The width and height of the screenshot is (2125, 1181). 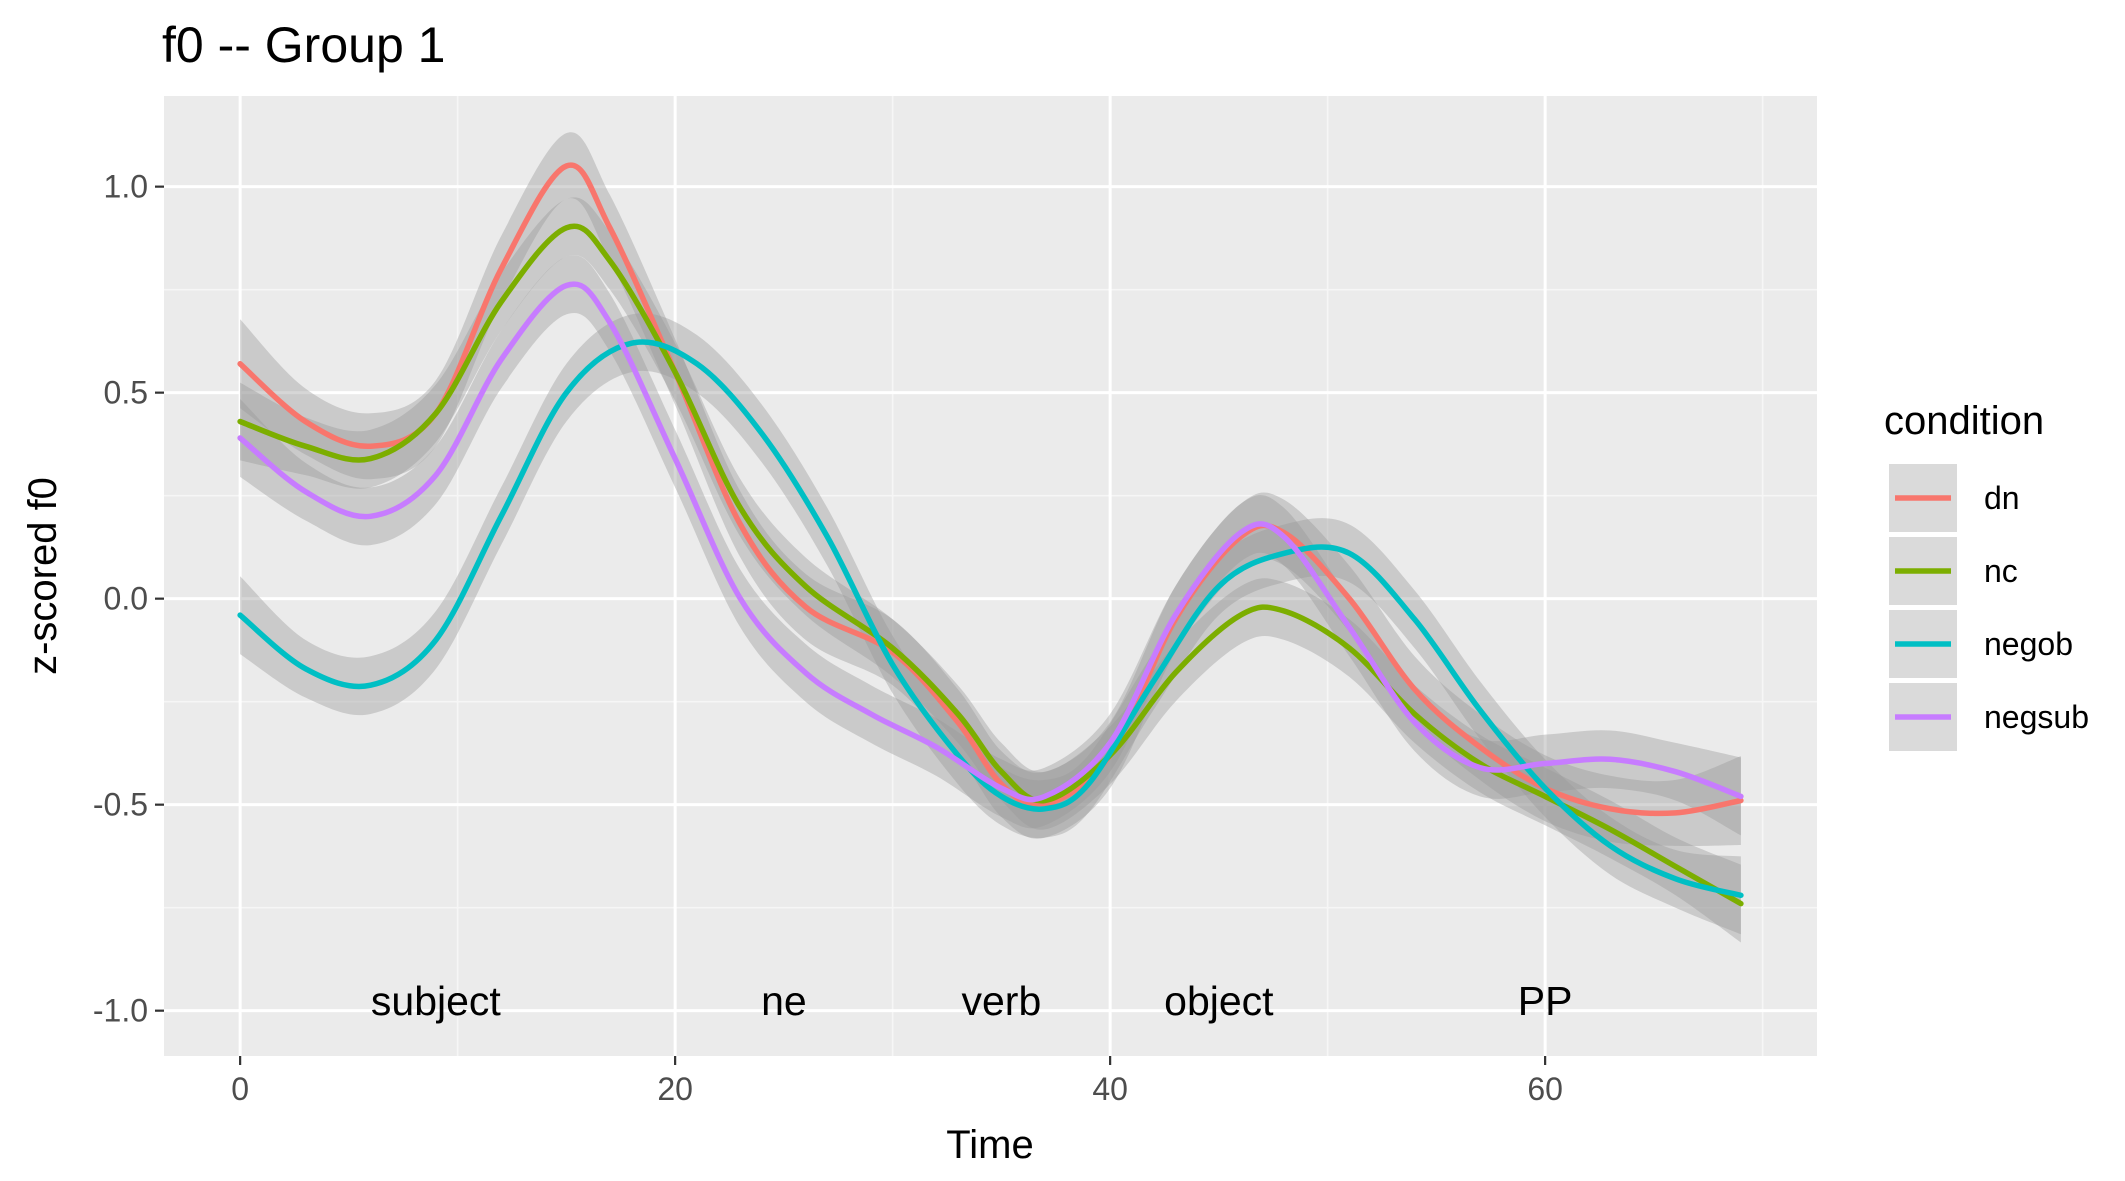 I want to click on y-axis-title: z-scored f0, so click(x=43, y=576).